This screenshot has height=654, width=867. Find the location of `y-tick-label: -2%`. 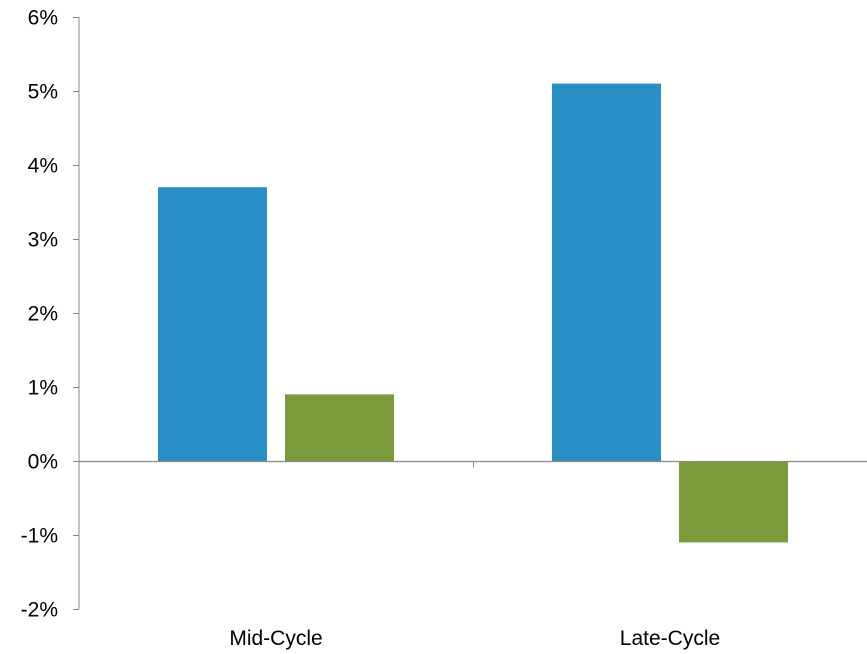

y-tick-label: -2% is located at coordinates (39, 610).